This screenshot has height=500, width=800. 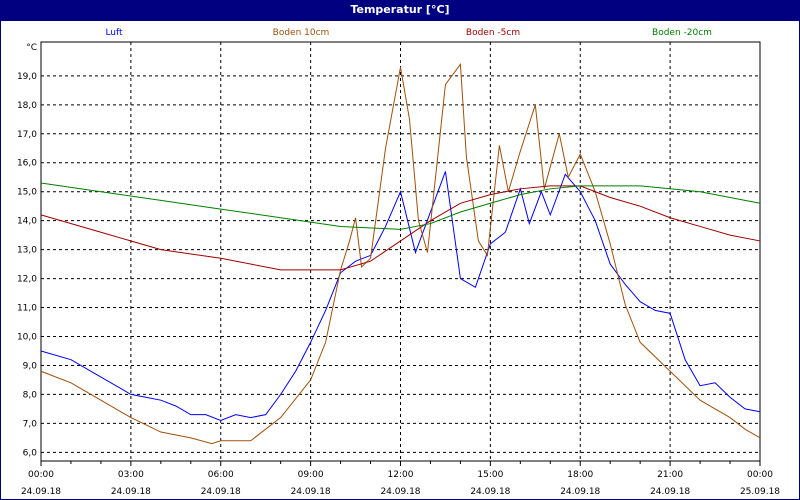 What do you see at coordinates (400, 11) in the screenshot?
I see `chart-title: Temperatur [°C]` at bounding box center [400, 11].